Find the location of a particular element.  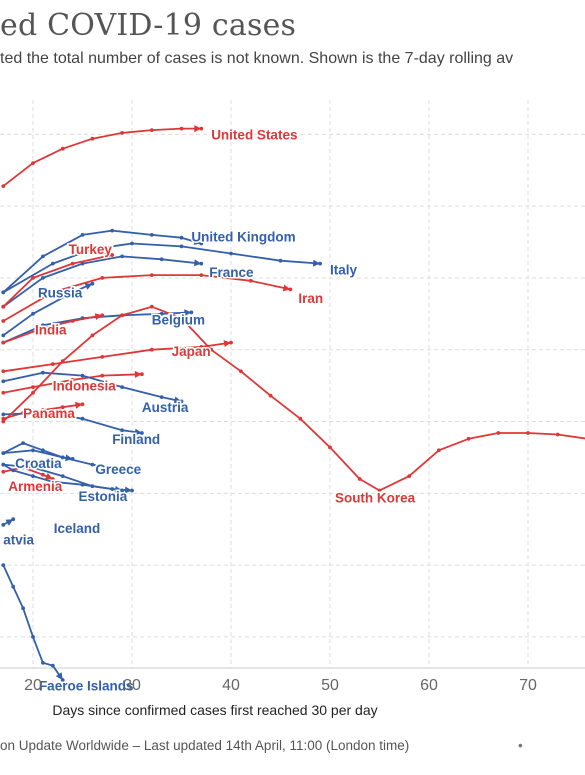

x-tick-label: 20 is located at coordinates (33, 685).